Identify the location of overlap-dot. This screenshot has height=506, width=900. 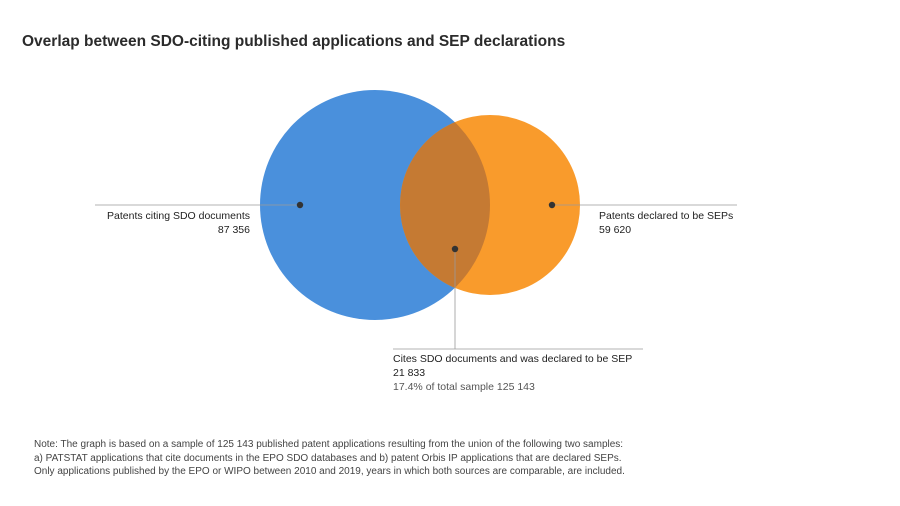
(455, 249).